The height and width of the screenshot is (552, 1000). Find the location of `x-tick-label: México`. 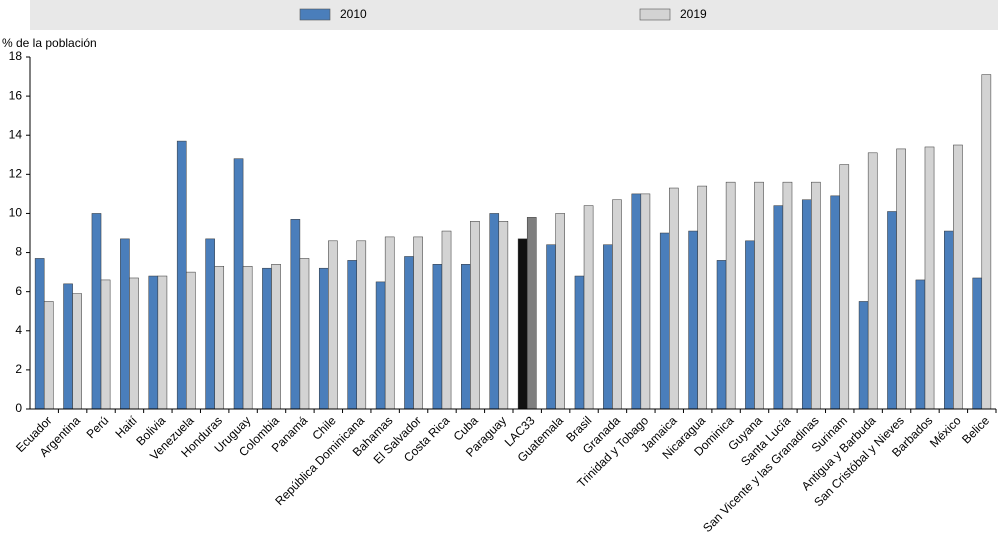

x-tick-label: México is located at coordinates (945, 431).